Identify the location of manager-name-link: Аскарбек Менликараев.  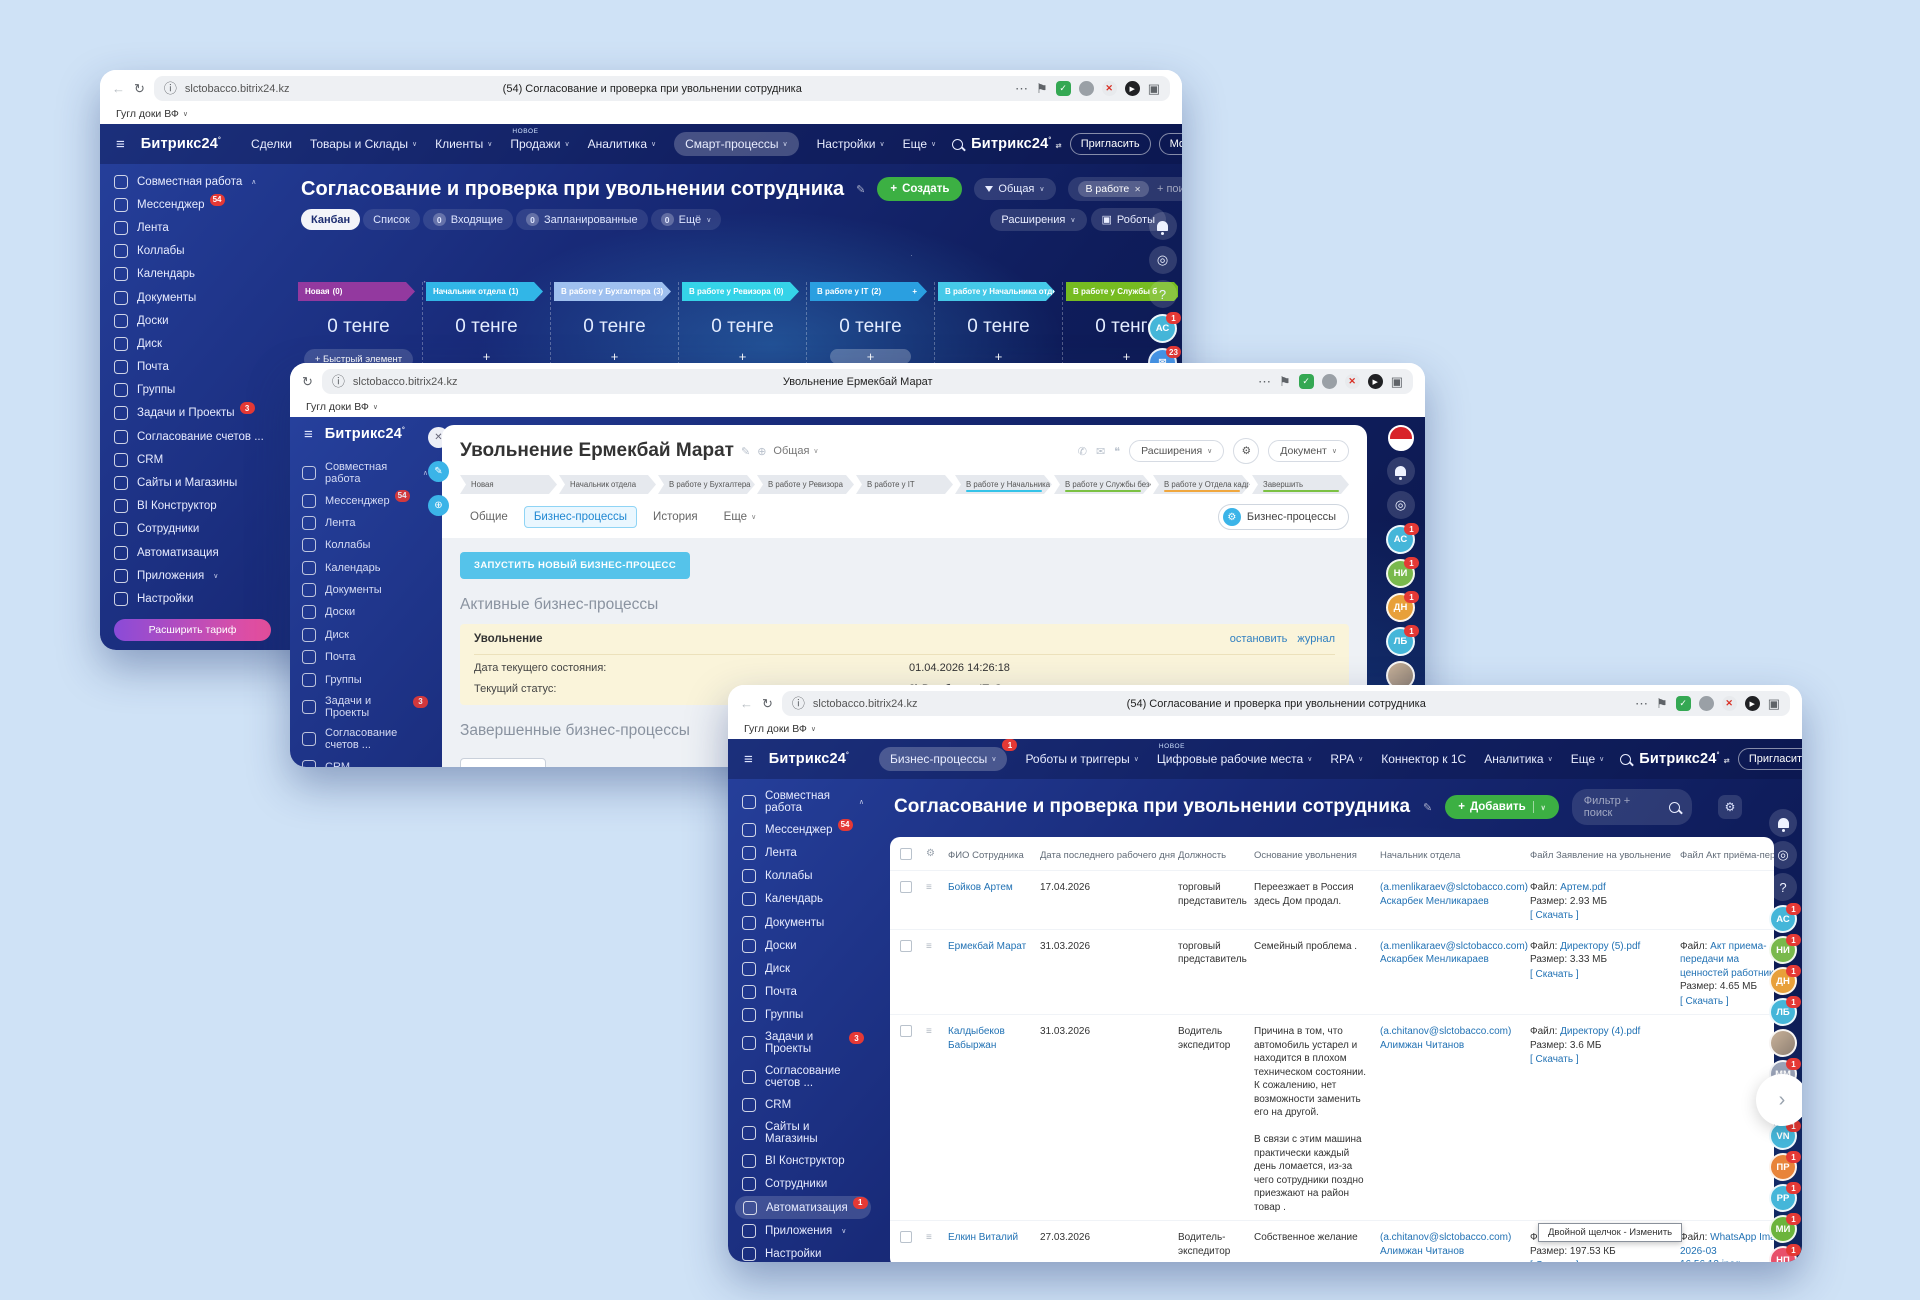
(1434, 901).